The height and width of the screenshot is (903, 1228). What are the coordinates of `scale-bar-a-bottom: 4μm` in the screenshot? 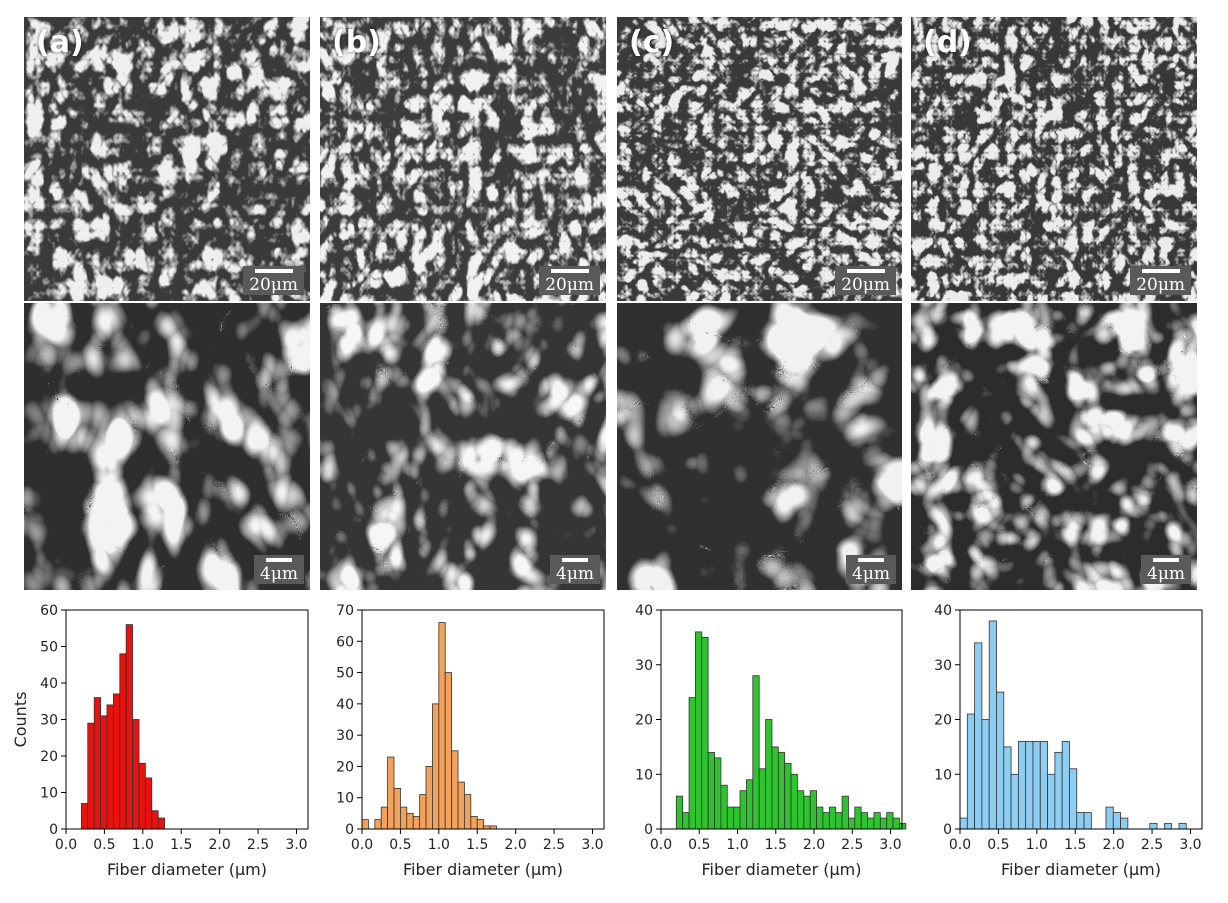 It's located at (279, 569).